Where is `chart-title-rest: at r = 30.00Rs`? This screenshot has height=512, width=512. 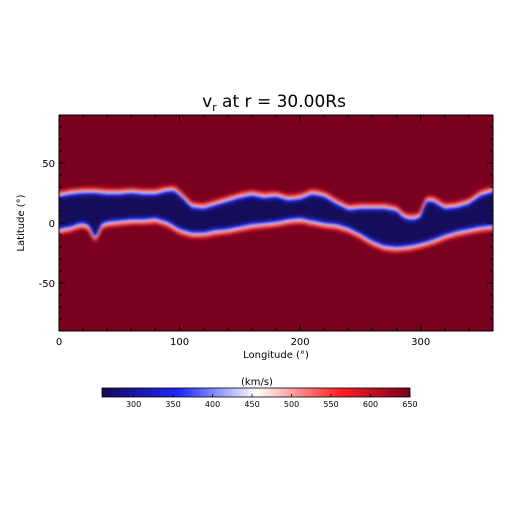
chart-title-rest: at r = 30.00Rs is located at coordinates (281, 102).